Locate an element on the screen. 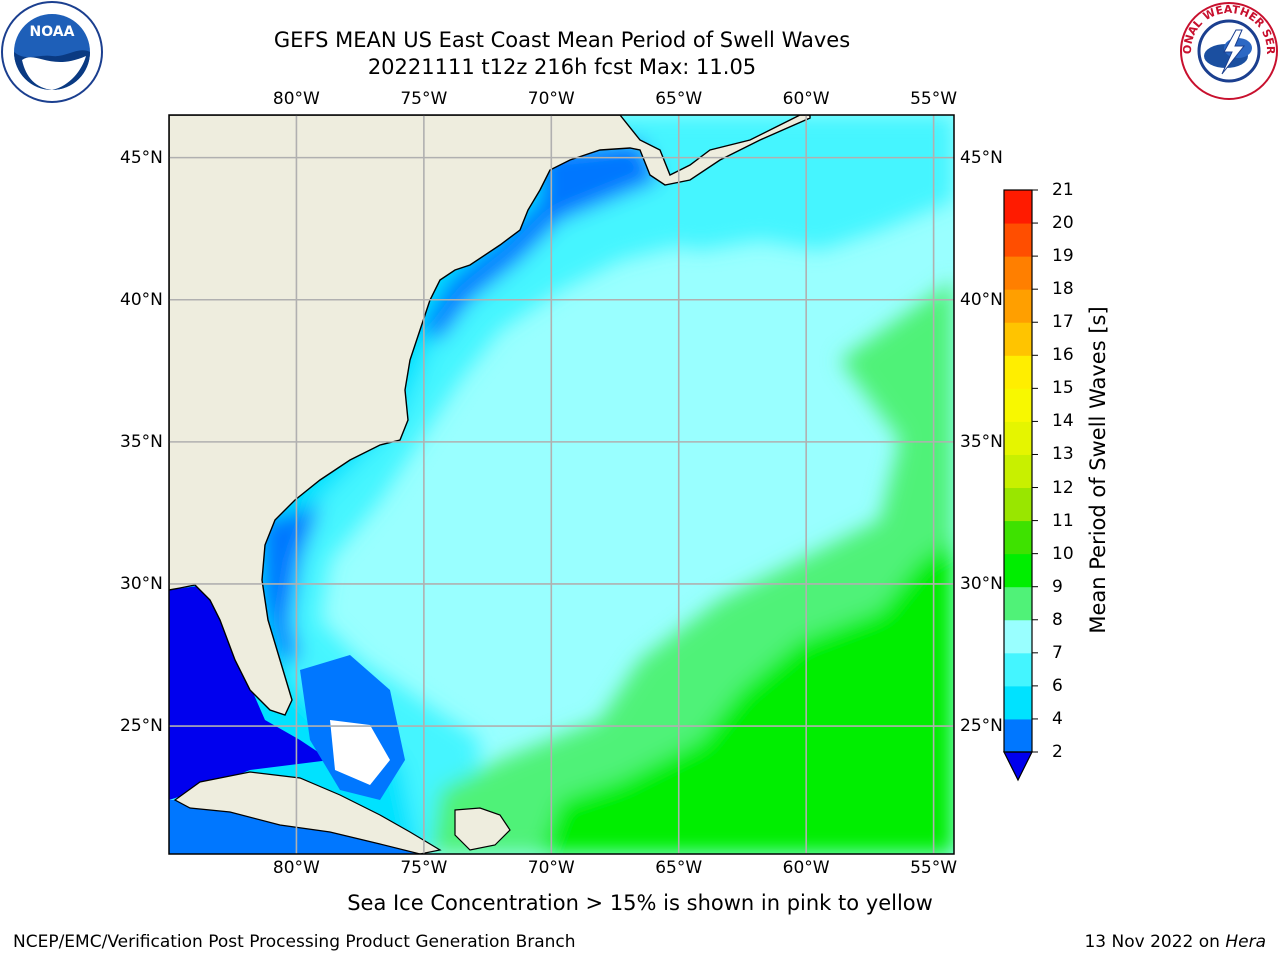  colorbar-tick-label: 8 is located at coordinates (1057, 619).